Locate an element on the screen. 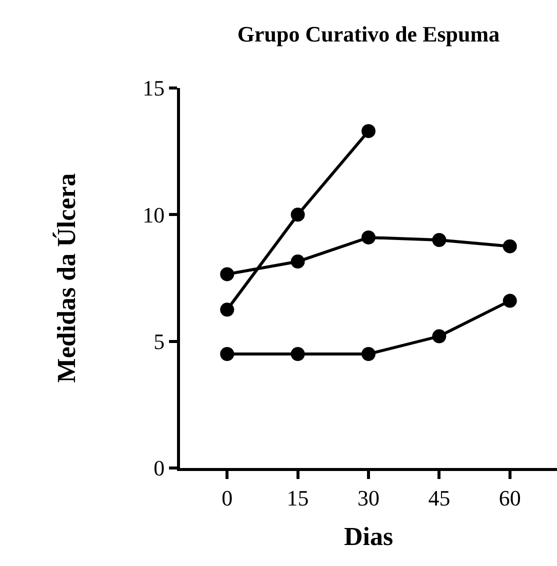  x-tick-label: 30 is located at coordinates (369, 497).